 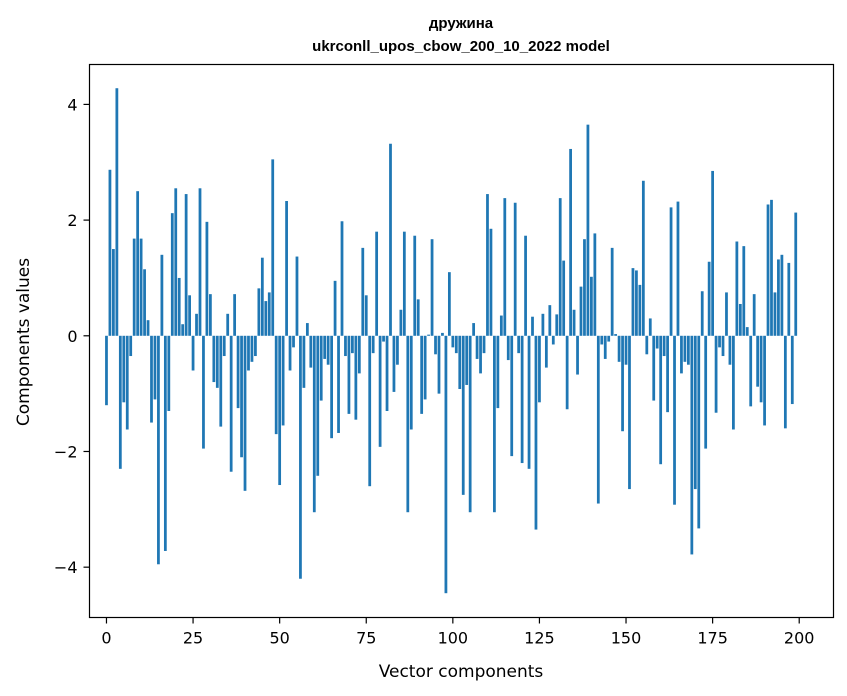 I want to click on x-tick-label: 50, so click(x=279, y=638).